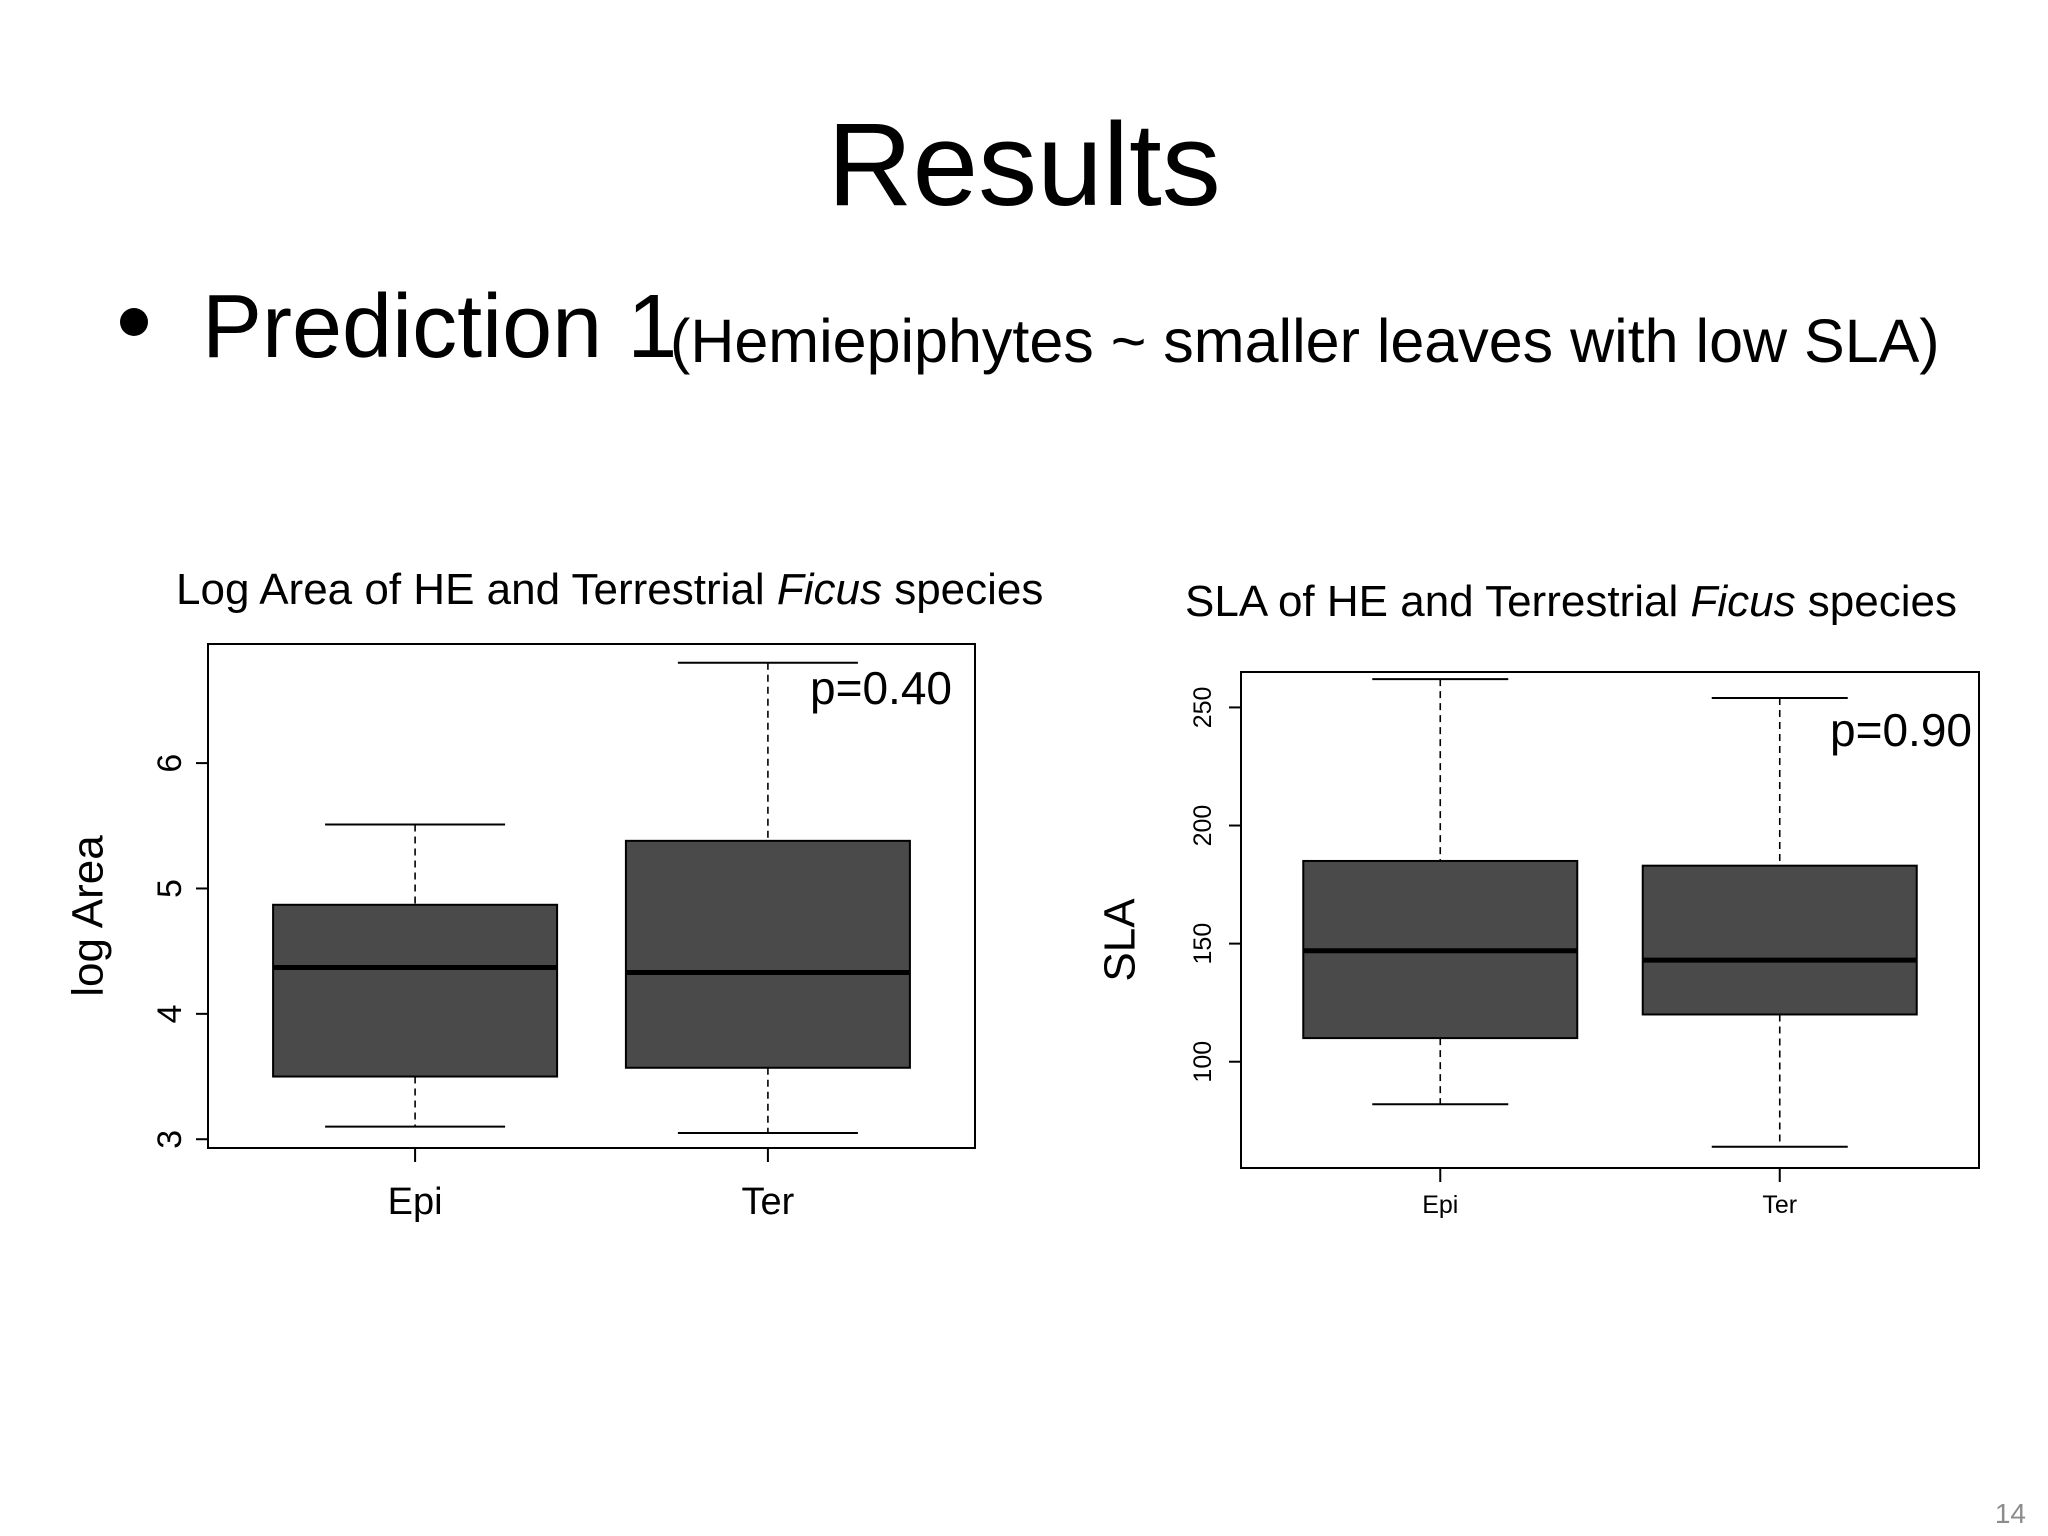 Image resolution: width=2048 pixels, height=1536 pixels. Describe the element at coordinates (1203, 708) in the screenshot. I see `y-tick-label: 250` at that location.